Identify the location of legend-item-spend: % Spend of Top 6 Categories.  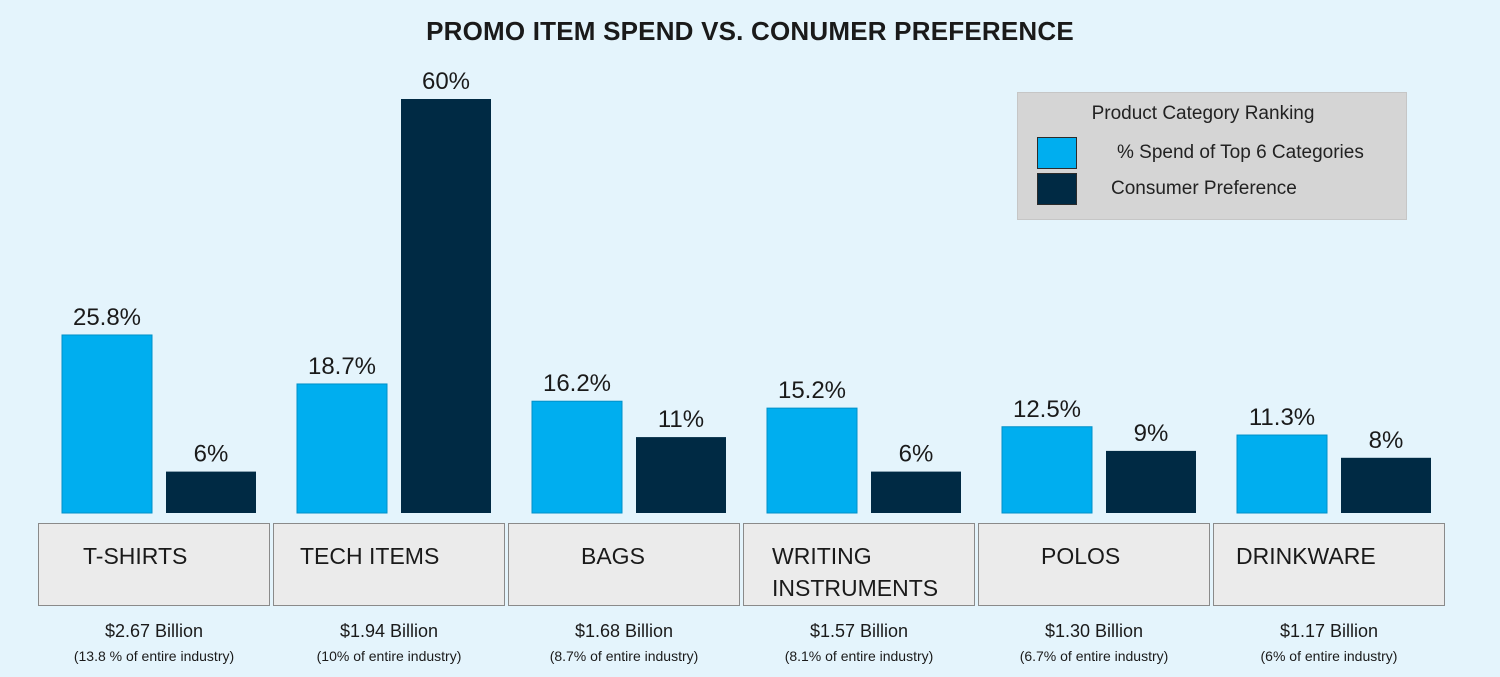
(1217, 153).